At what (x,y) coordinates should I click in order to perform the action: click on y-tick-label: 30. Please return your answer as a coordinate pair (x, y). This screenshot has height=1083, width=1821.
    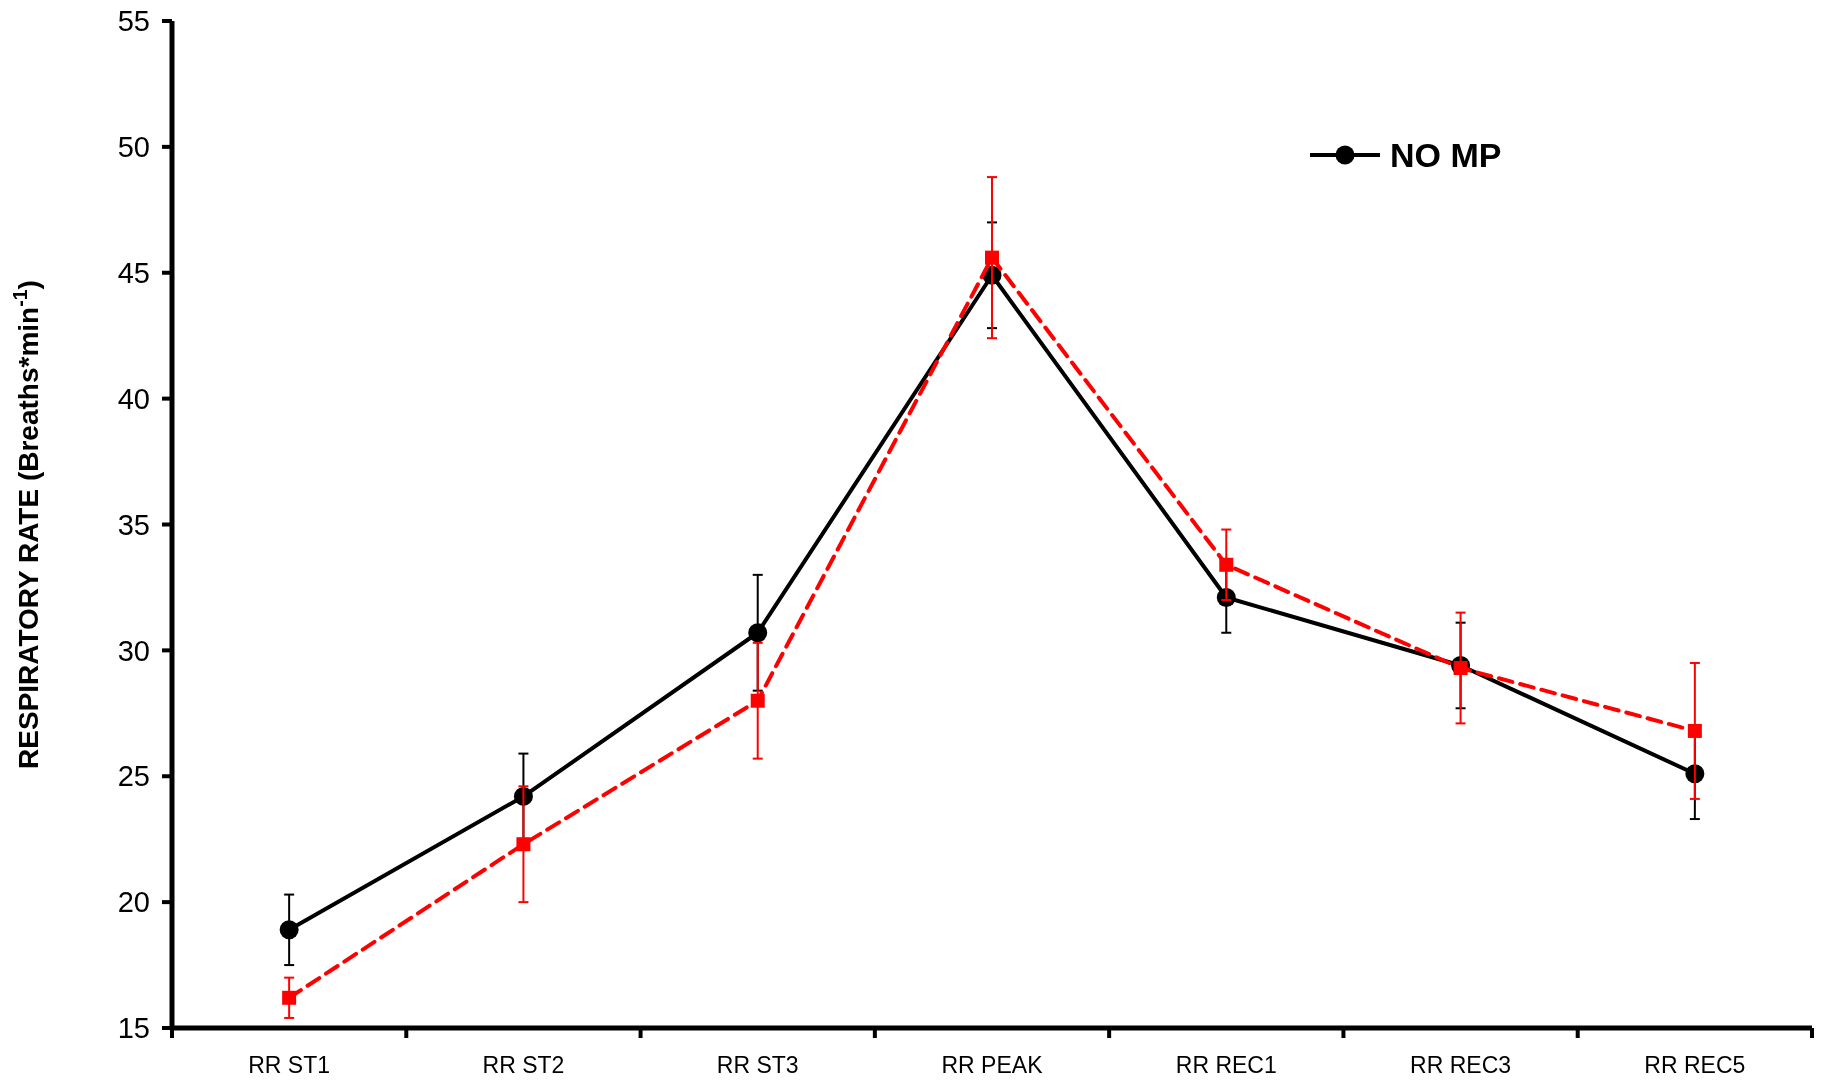
    Looking at the image, I should click on (133, 650).